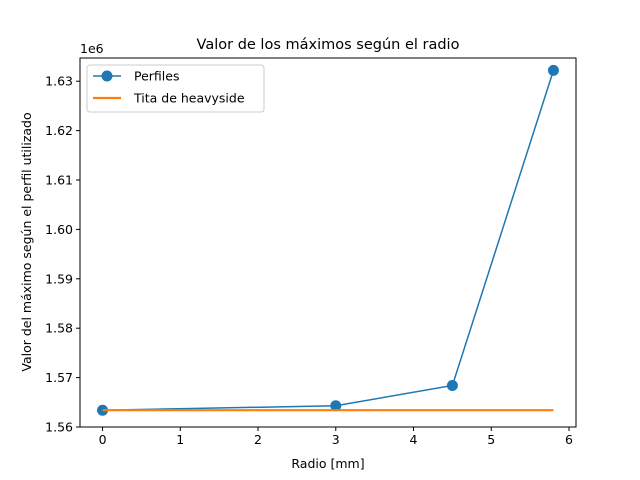 This screenshot has width=640, height=480. I want to click on y-tick-label: 1.58, so click(59, 328).